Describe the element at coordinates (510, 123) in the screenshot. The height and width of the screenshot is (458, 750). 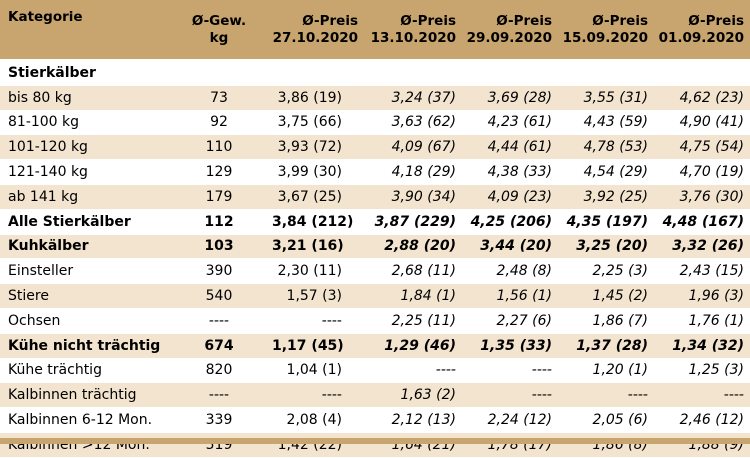
I see `row-preis-history: 4,23 (61)` at that location.